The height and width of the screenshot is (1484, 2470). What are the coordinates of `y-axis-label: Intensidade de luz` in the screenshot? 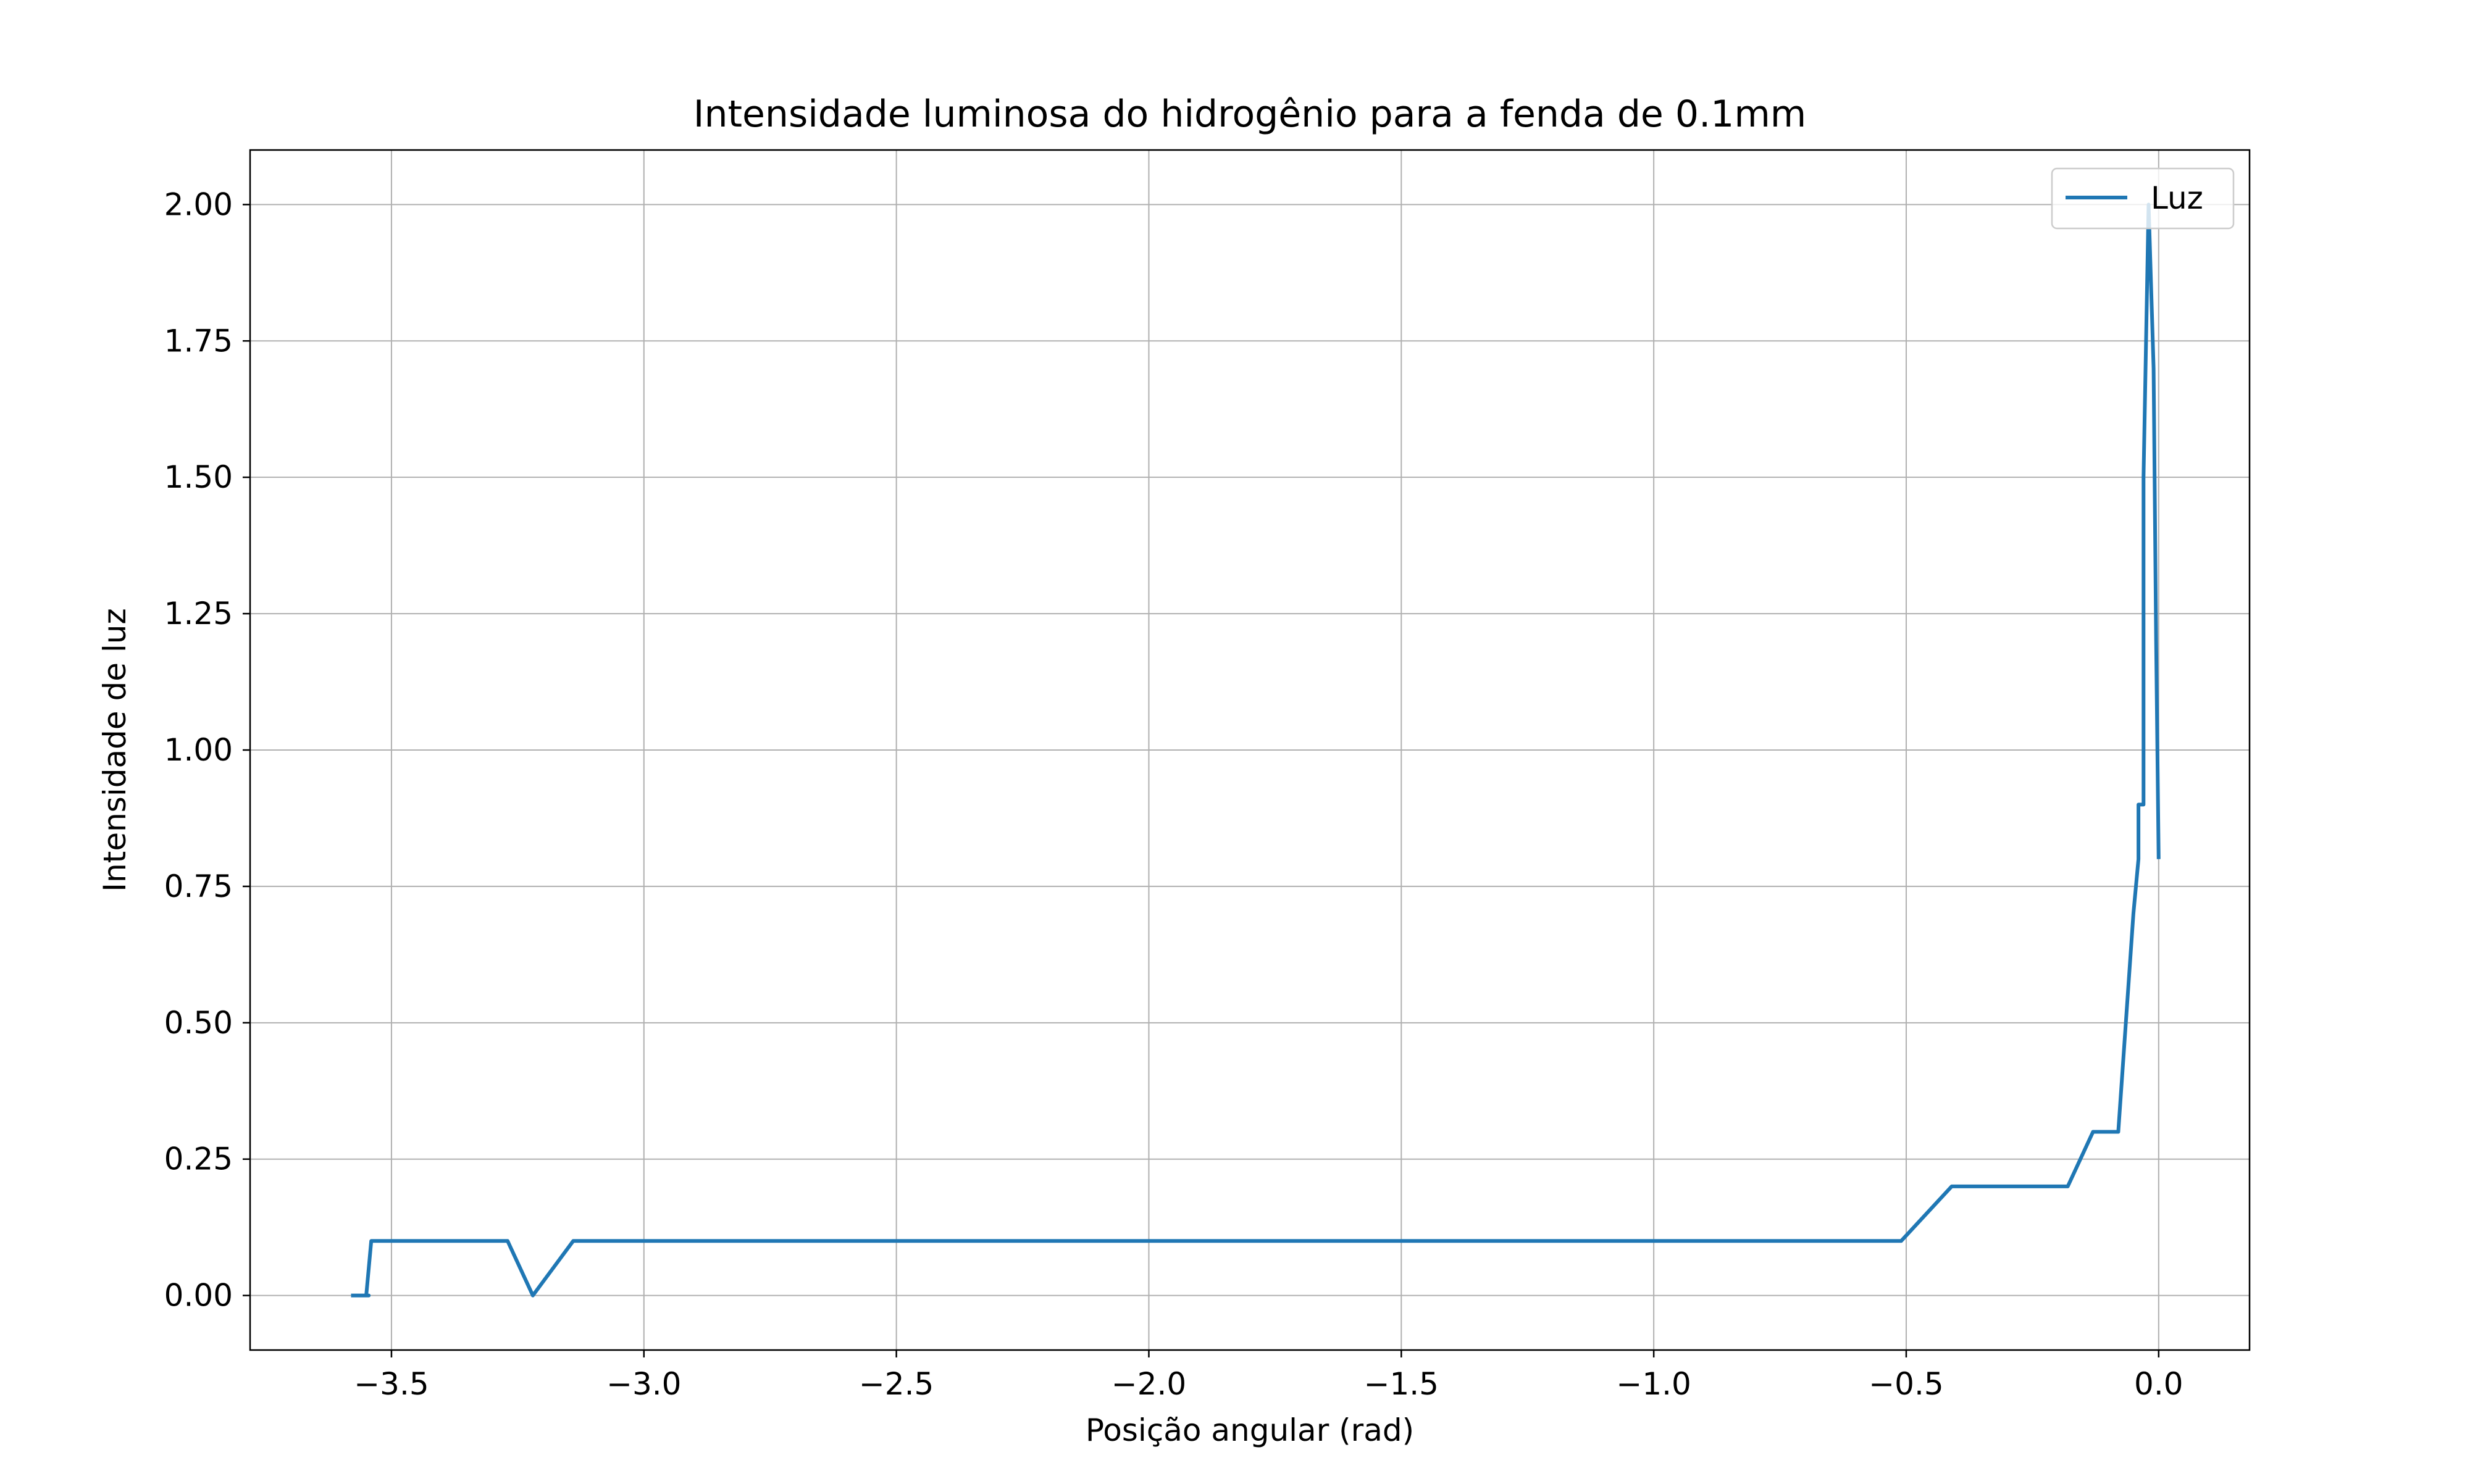 It's located at (115, 749).